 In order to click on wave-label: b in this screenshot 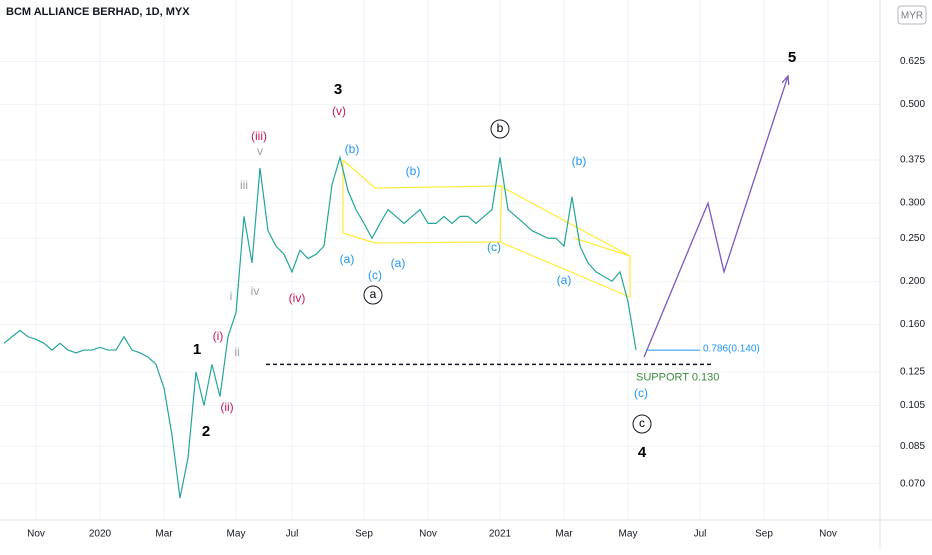, I will do `click(500, 128)`.